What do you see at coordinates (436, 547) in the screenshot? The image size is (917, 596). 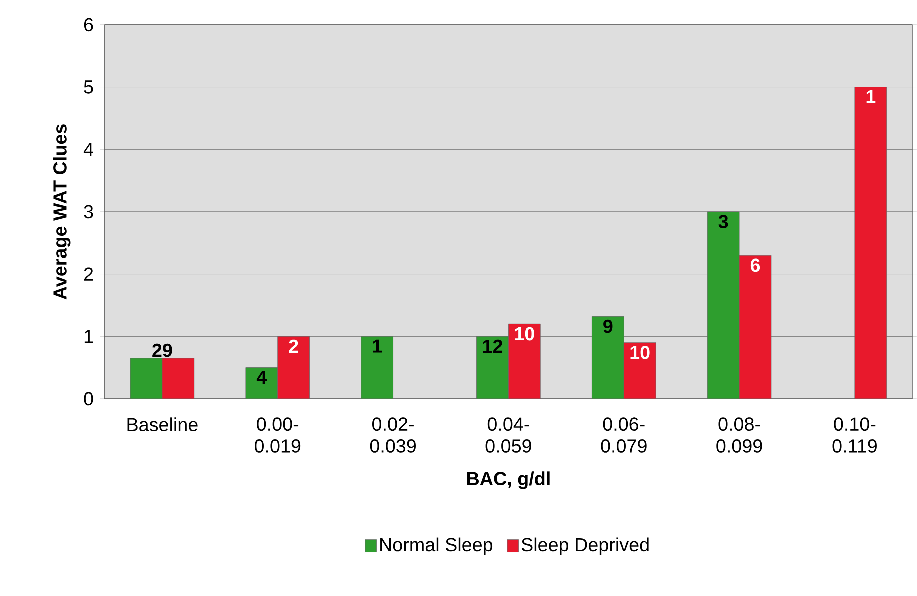 I see `legend-label: Normal Sleep` at bounding box center [436, 547].